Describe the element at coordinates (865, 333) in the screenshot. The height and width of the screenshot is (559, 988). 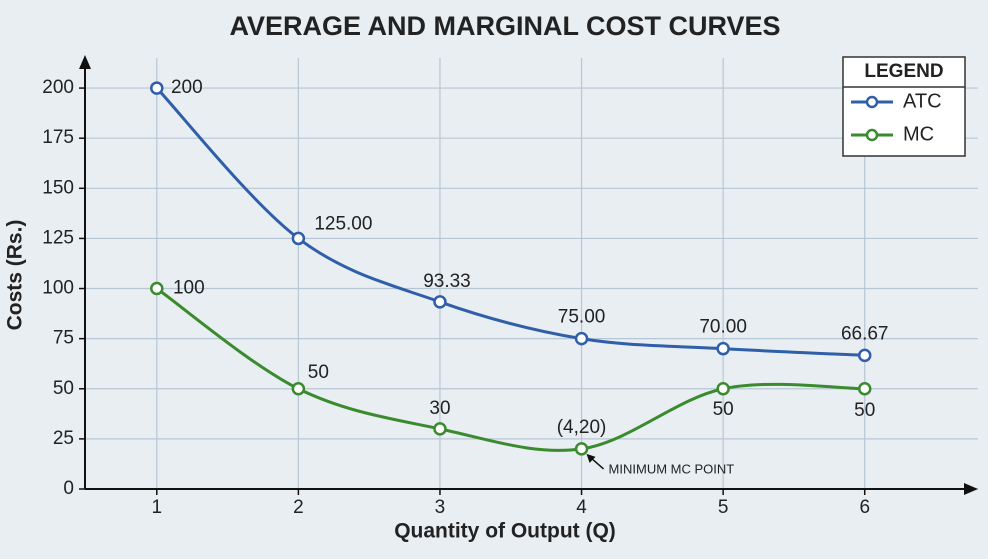
I see `value-label: 66.67` at that location.